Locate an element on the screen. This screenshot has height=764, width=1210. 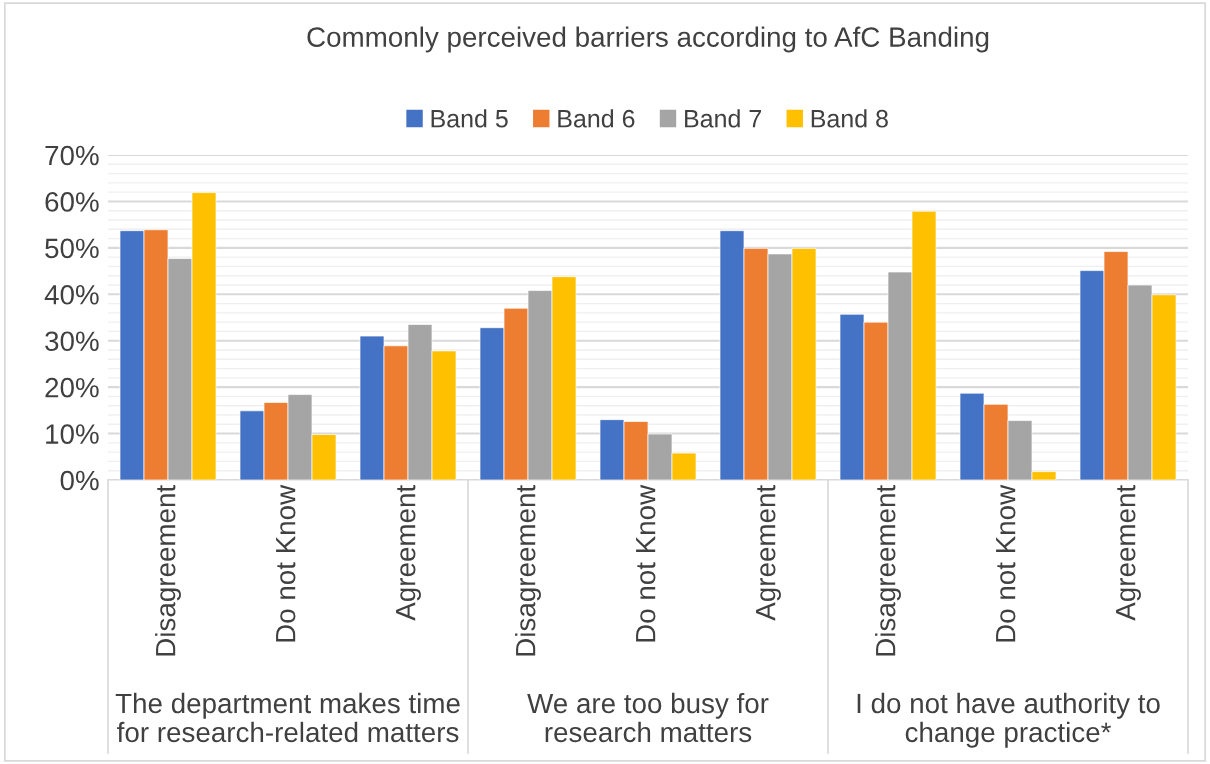
chart-title: Commonly perceived barriers according to AfC Banding is located at coordinates (648, 39).